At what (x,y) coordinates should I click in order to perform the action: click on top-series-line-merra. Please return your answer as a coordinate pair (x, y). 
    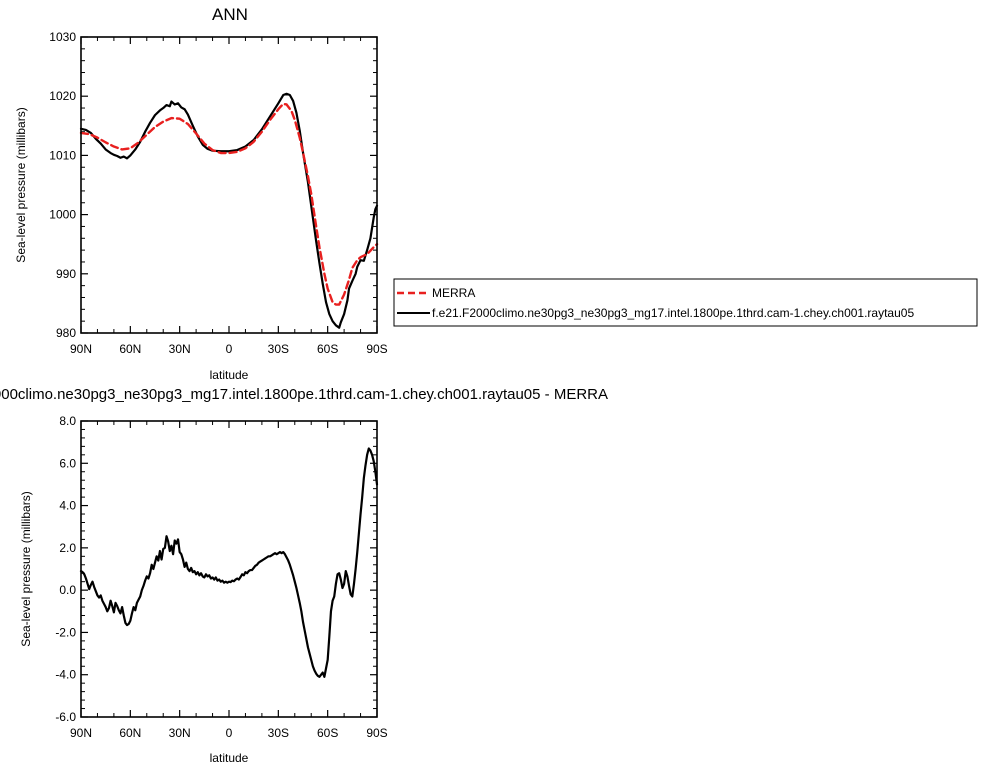
    Looking at the image, I should click on (229, 204).